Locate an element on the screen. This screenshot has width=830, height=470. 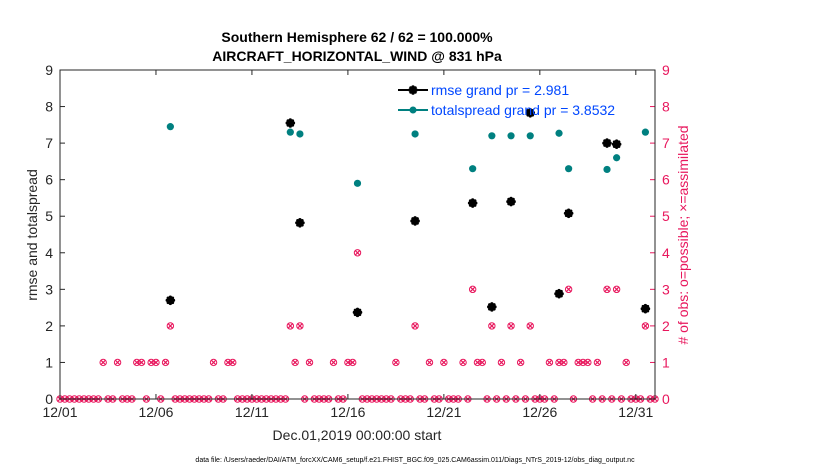
legend-spread-marker is located at coordinates (413, 110).